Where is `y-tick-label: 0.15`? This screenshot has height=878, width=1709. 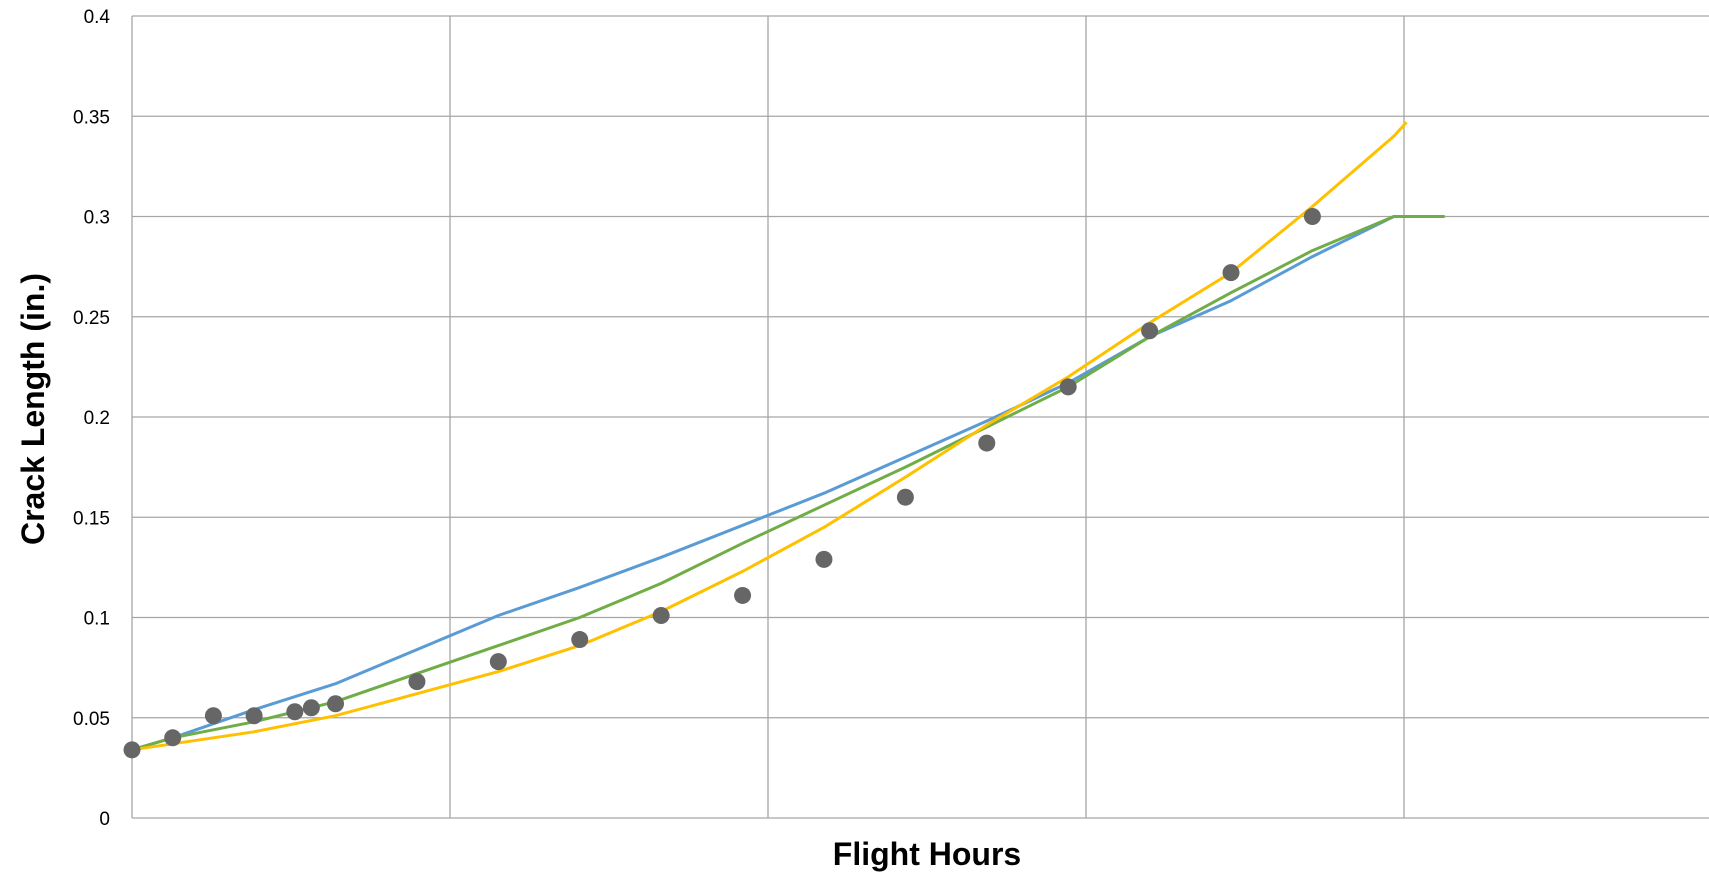 y-tick-label: 0.15 is located at coordinates (91, 518).